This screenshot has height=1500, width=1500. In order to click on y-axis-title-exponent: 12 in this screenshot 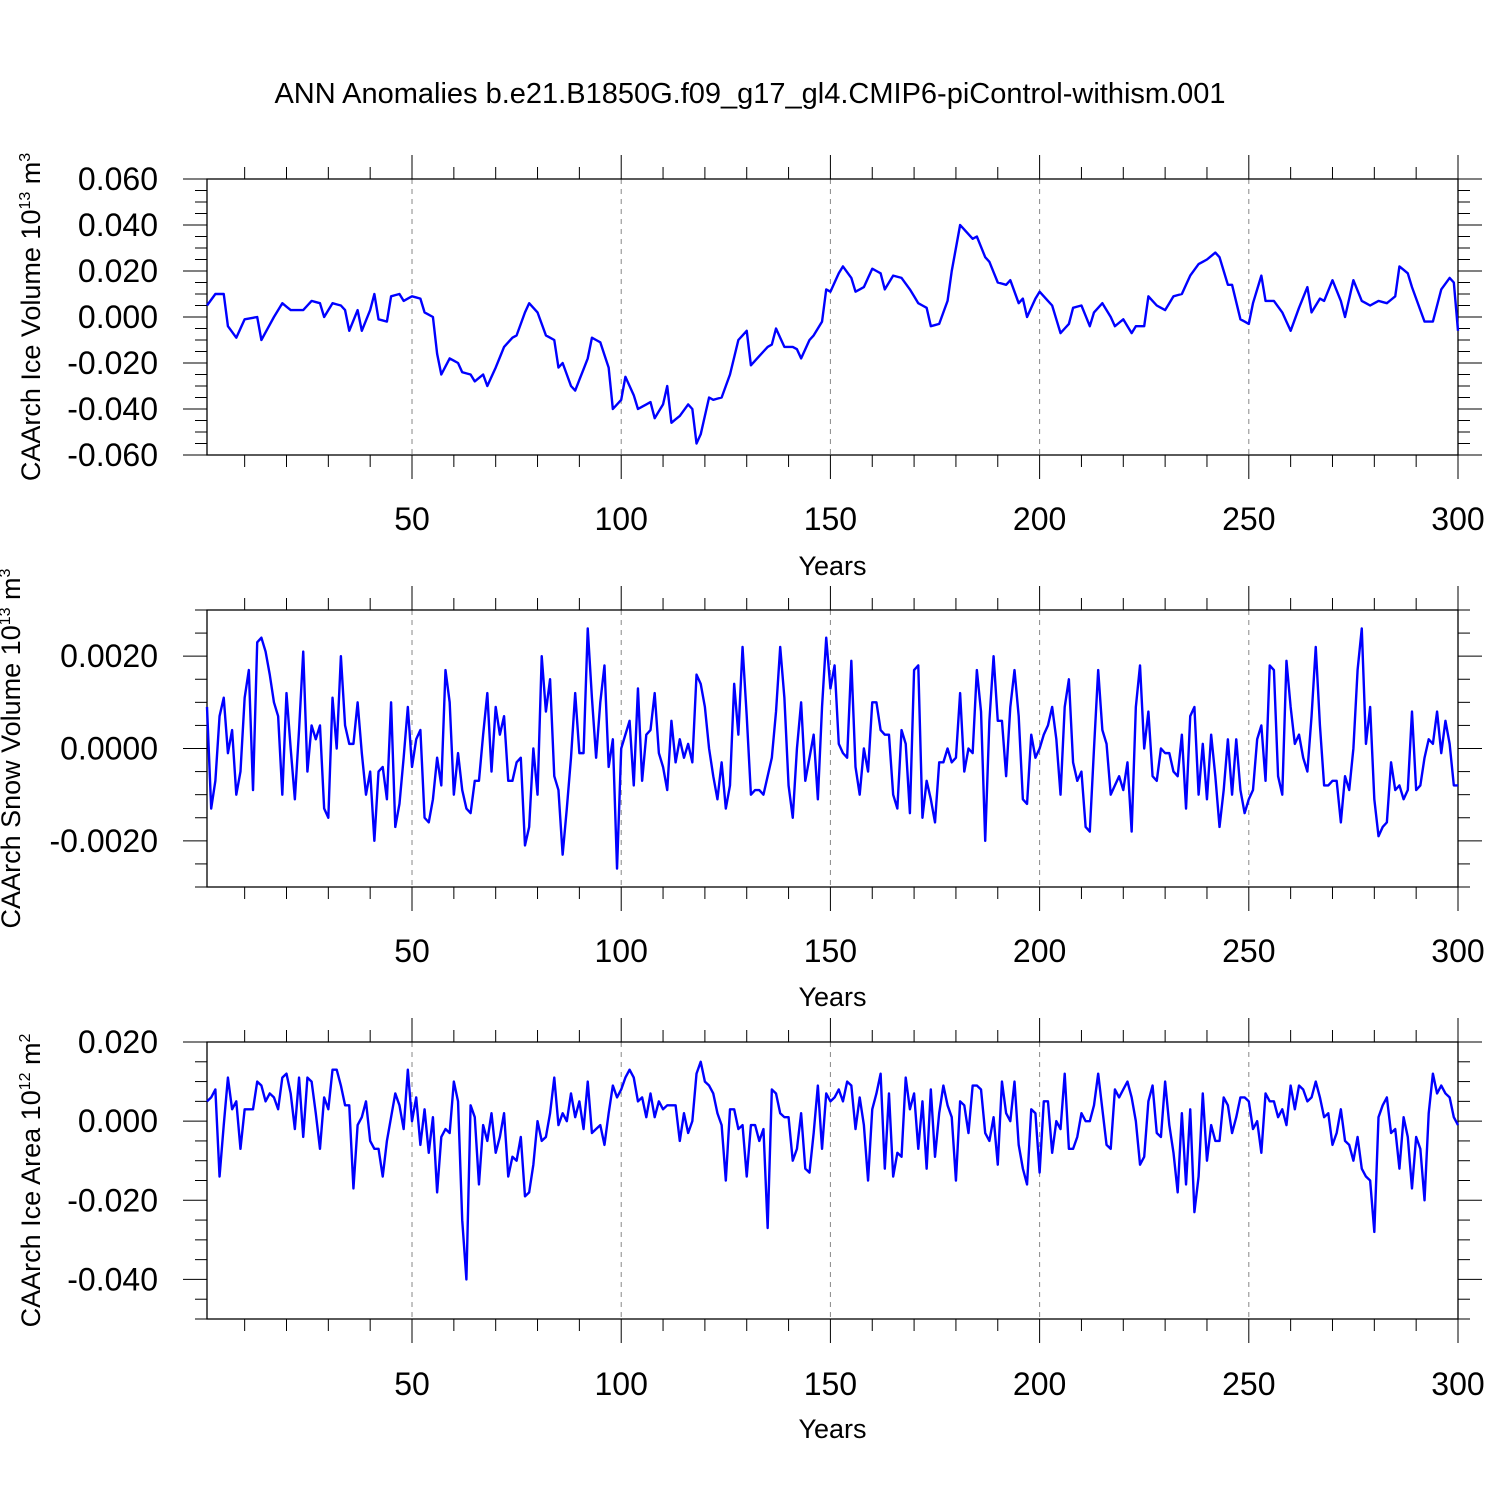, I will do `click(25, 1081)`.